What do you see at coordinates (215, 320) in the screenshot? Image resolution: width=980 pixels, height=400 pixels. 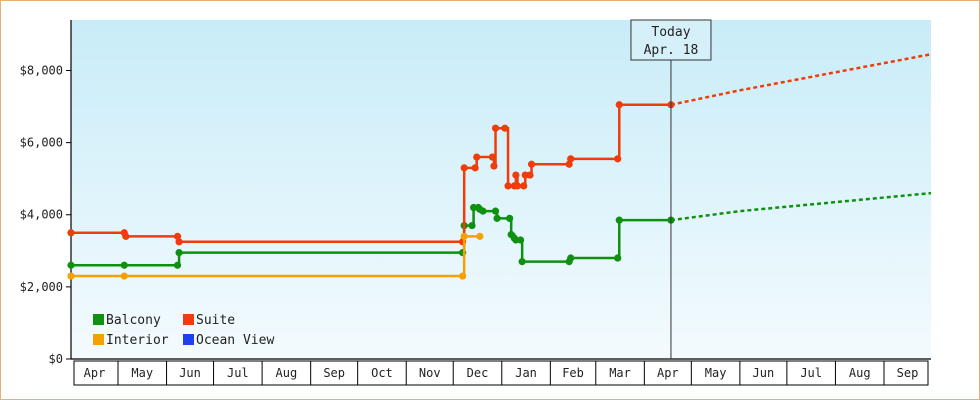 I see `legend-label: Suite` at bounding box center [215, 320].